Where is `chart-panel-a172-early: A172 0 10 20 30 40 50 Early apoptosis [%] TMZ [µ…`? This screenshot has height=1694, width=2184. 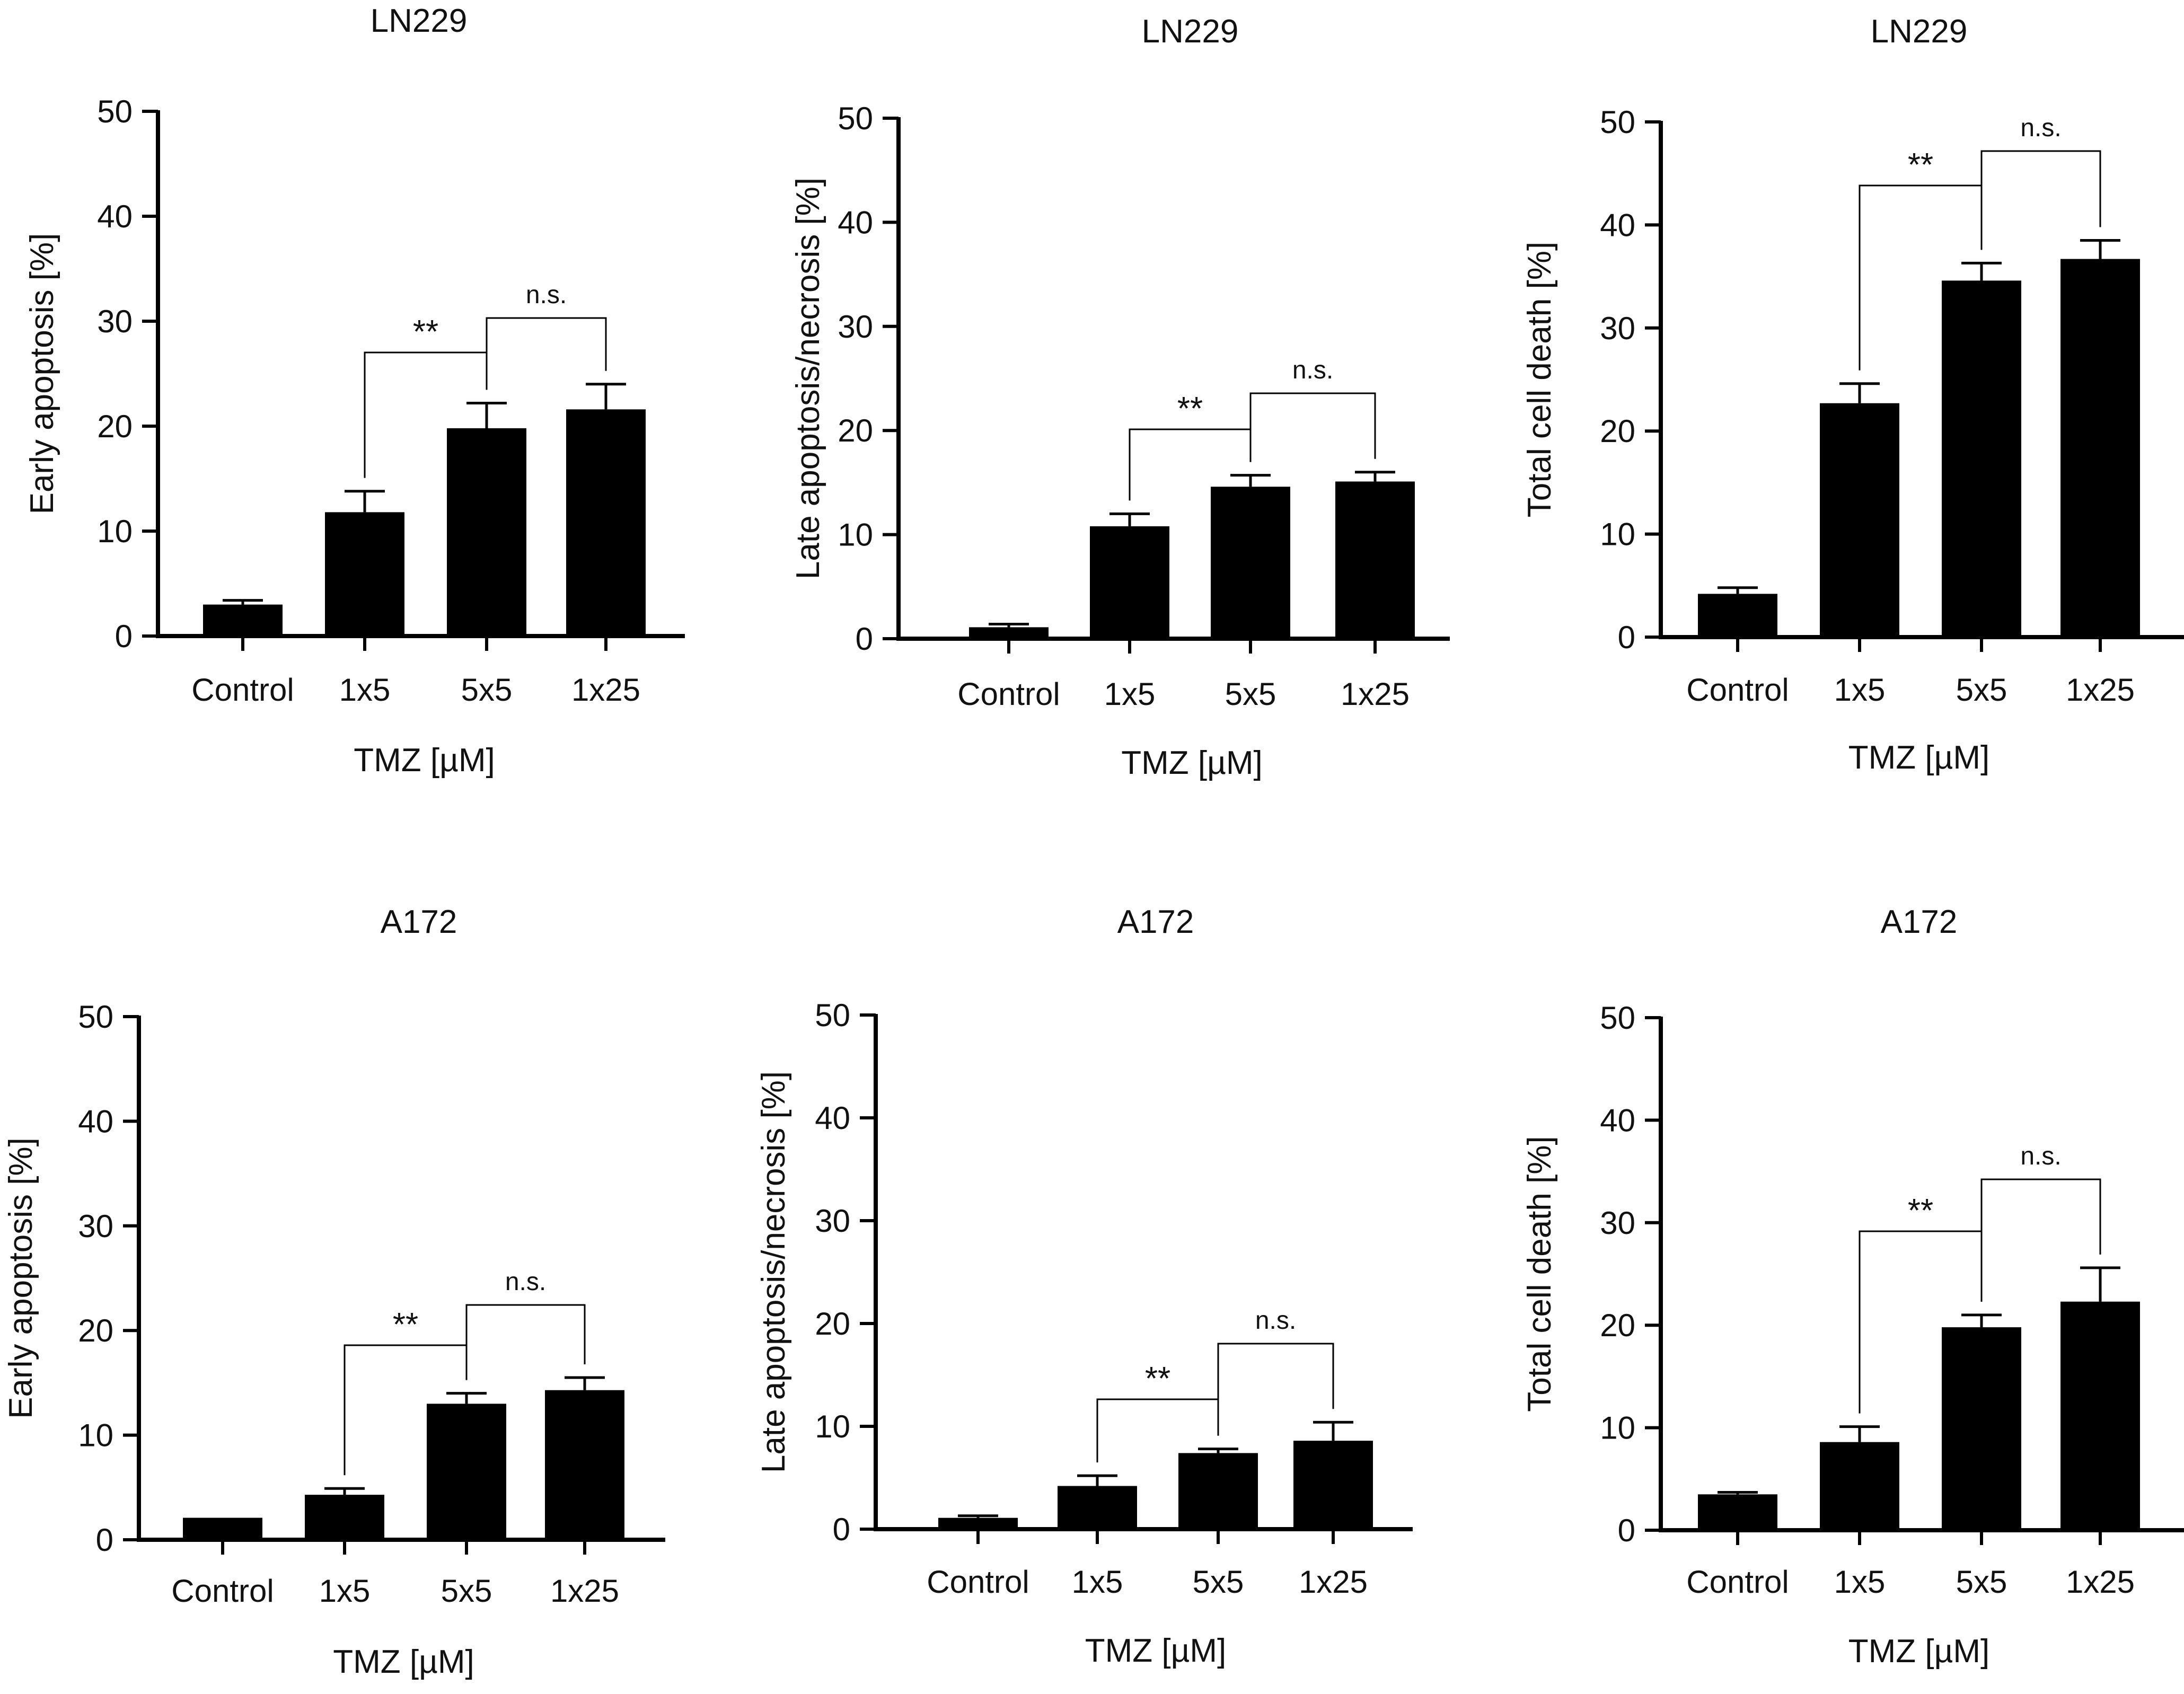
chart-panel-a172-early: A172 0 10 20 30 40 50 Early apoptosis [%] TMZ [µ… is located at coordinates (334, 1292).